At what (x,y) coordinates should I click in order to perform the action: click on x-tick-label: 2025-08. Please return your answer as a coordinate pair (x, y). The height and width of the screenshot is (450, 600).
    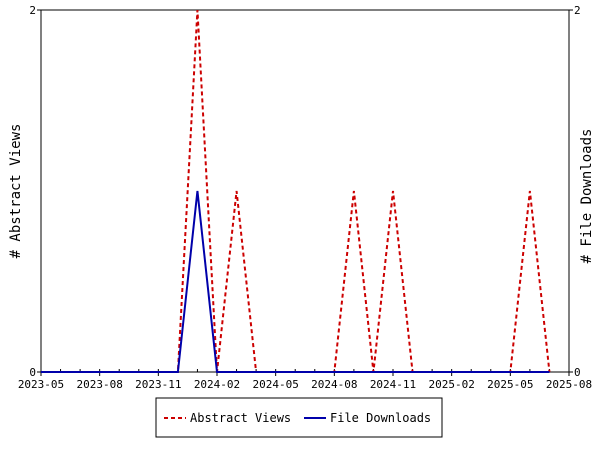
    Looking at the image, I should click on (569, 384).